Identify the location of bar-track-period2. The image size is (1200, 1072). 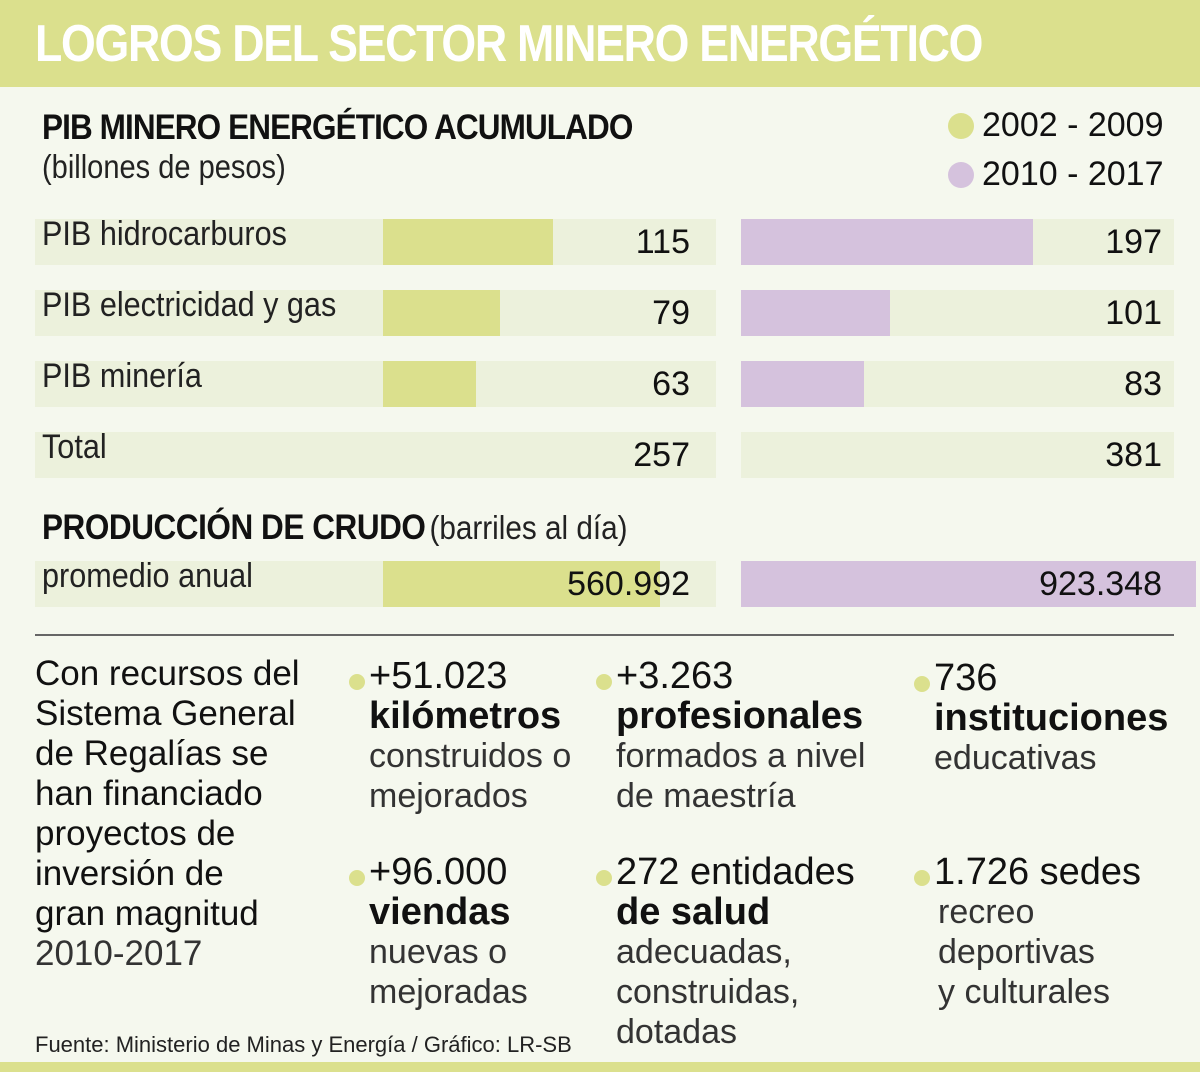
(957, 455).